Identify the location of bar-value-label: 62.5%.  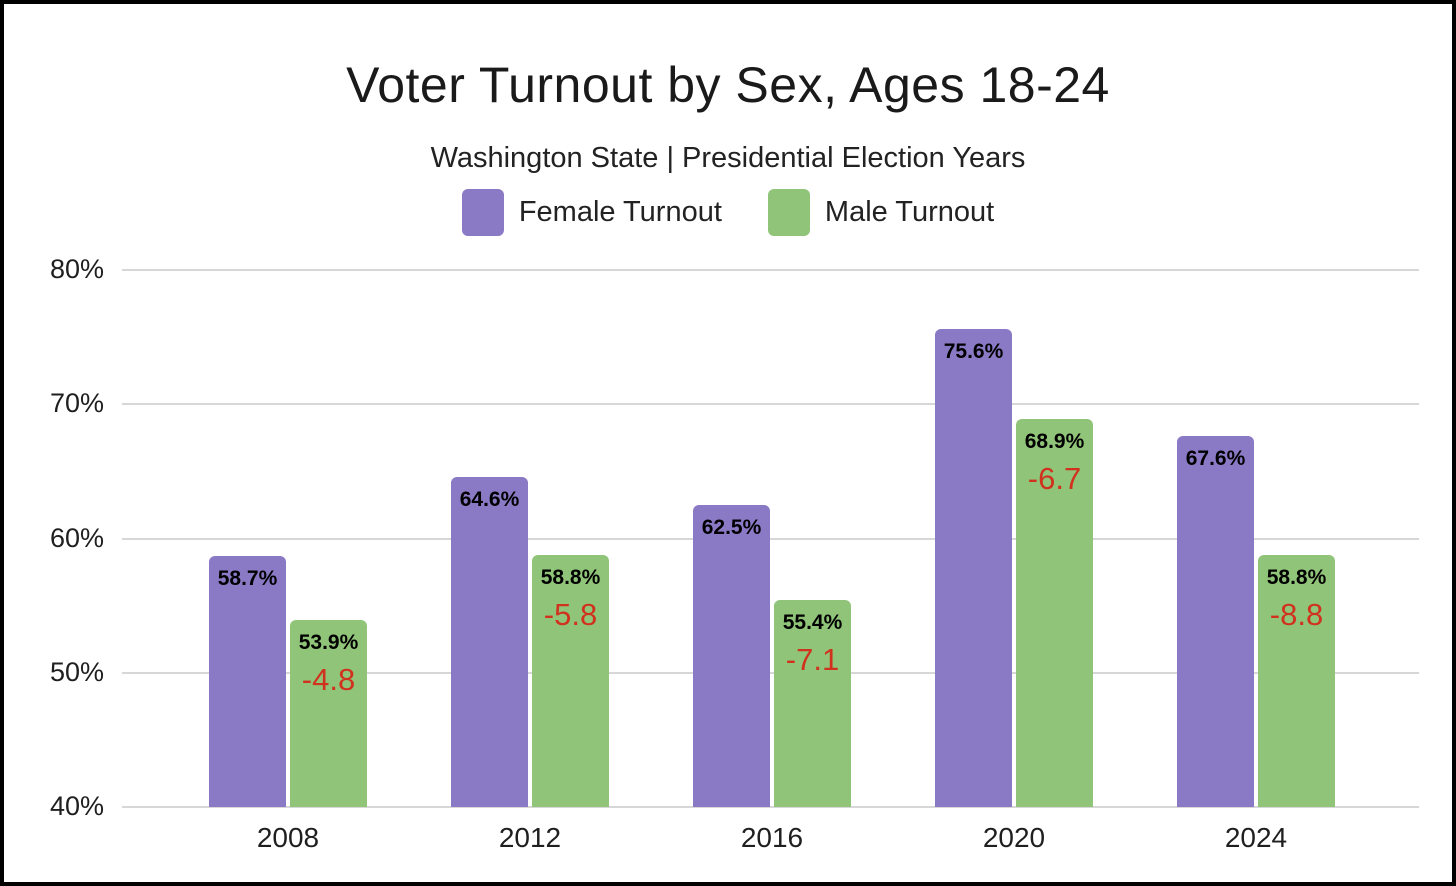
(731, 527).